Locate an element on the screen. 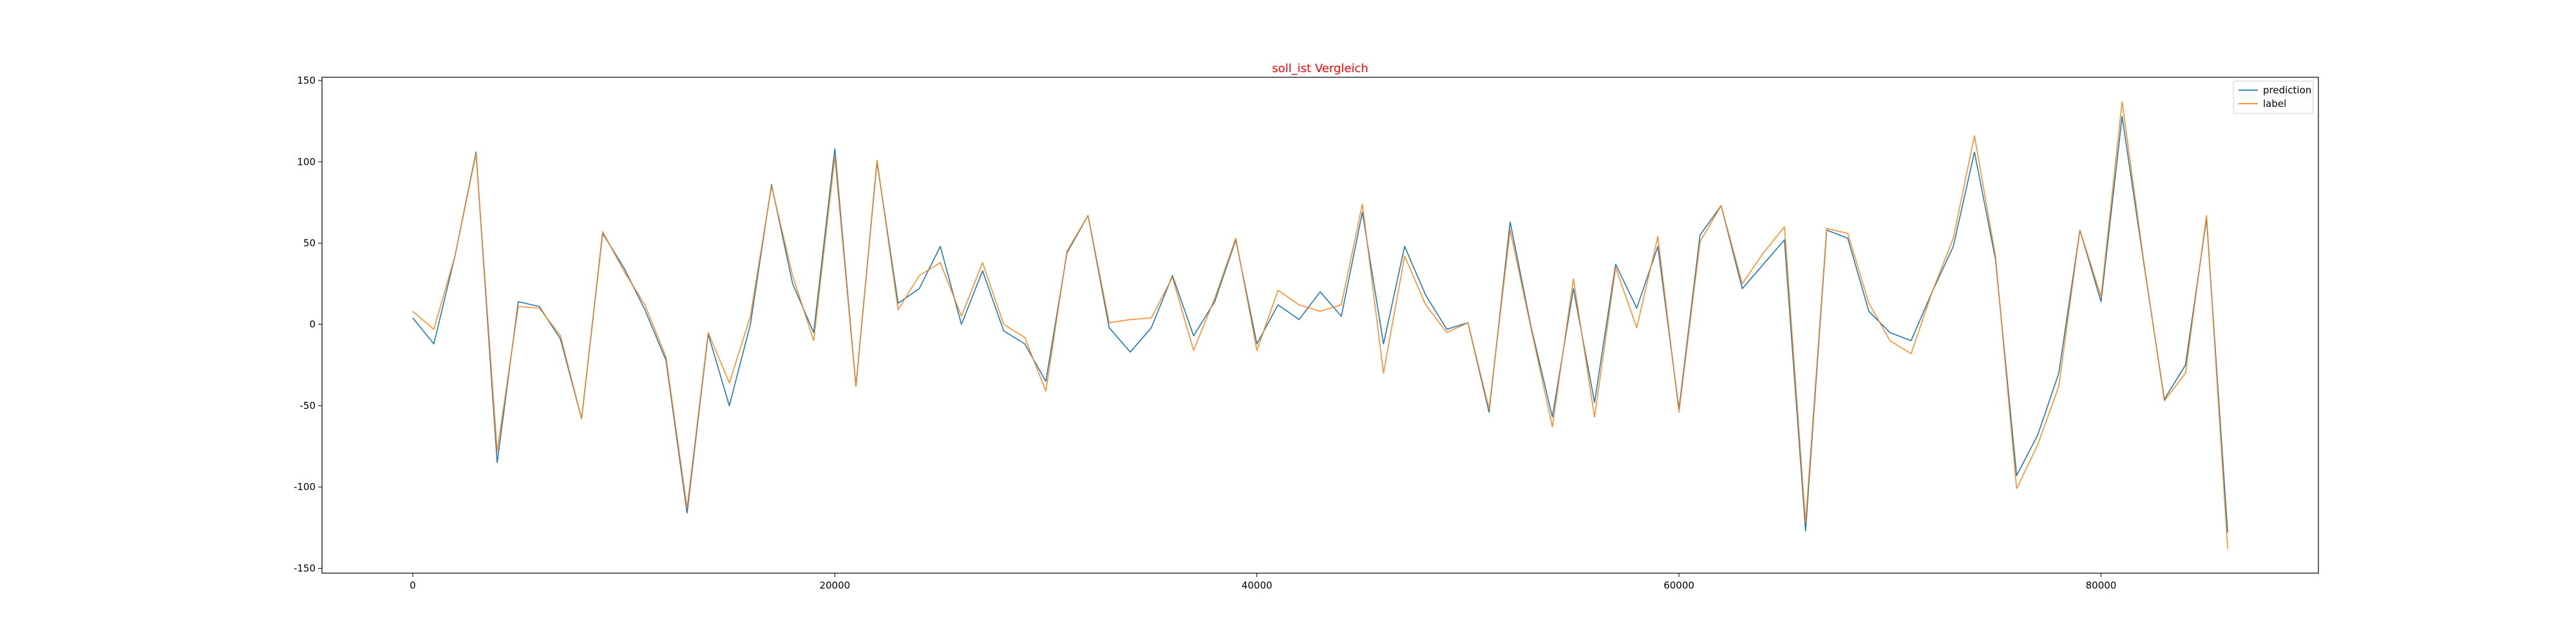 The height and width of the screenshot is (644, 2576). x-tick-label: 0 is located at coordinates (413, 586).